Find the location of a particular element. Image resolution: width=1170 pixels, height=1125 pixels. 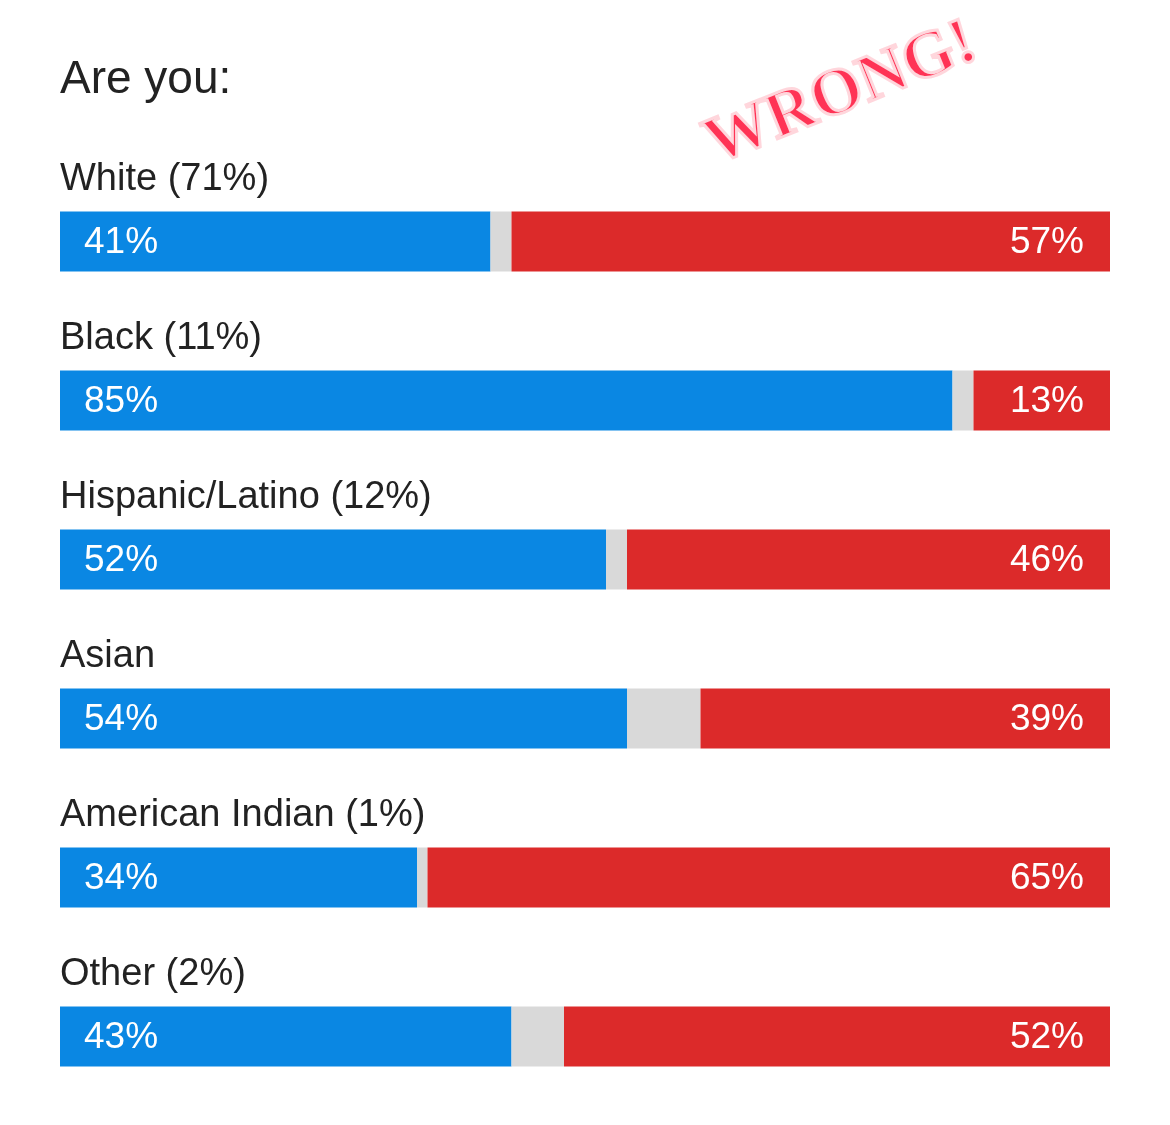

y-tick-label: Asian is located at coordinates (108, 653).